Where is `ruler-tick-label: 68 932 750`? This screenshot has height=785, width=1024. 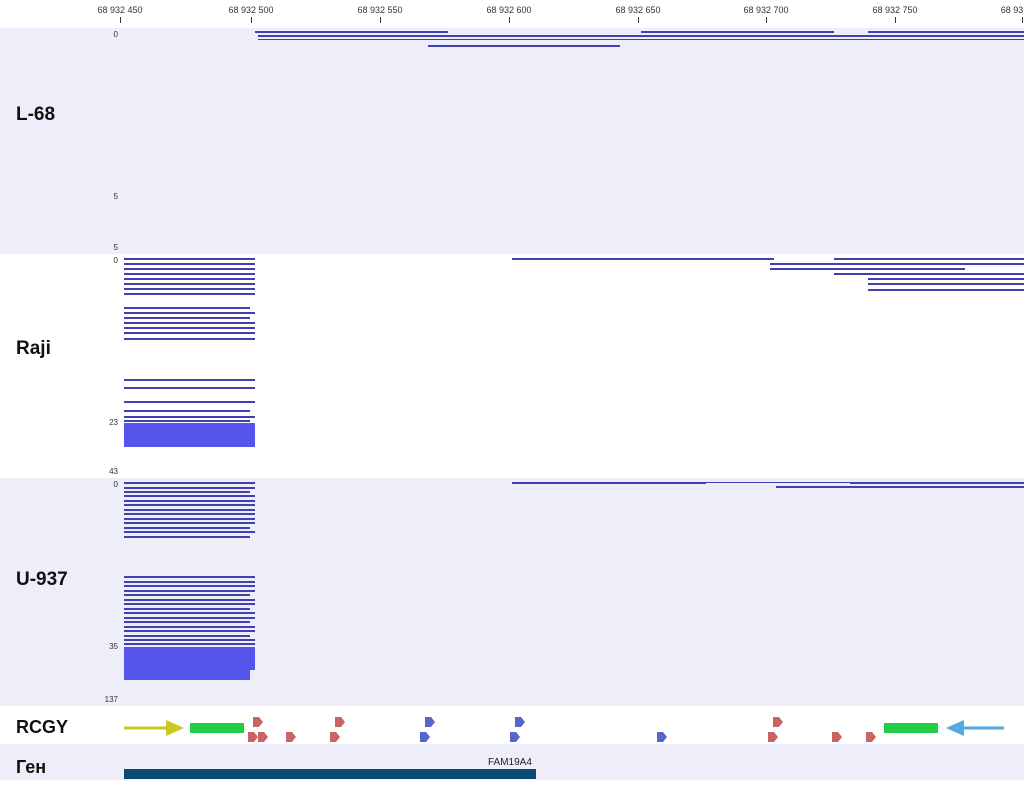 ruler-tick-label: 68 932 750 is located at coordinates (895, 10).